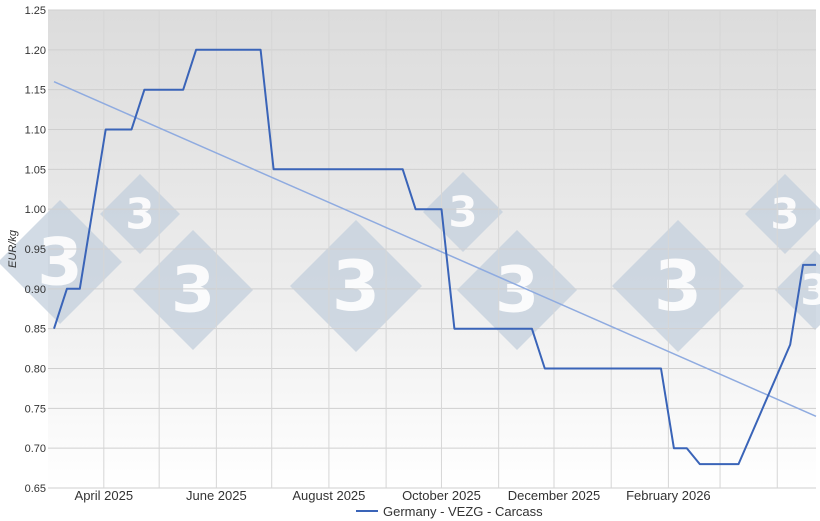 This screenshot has width=820, height=521. I want to click on y-tick-label: 0.85, so click(35, 330).